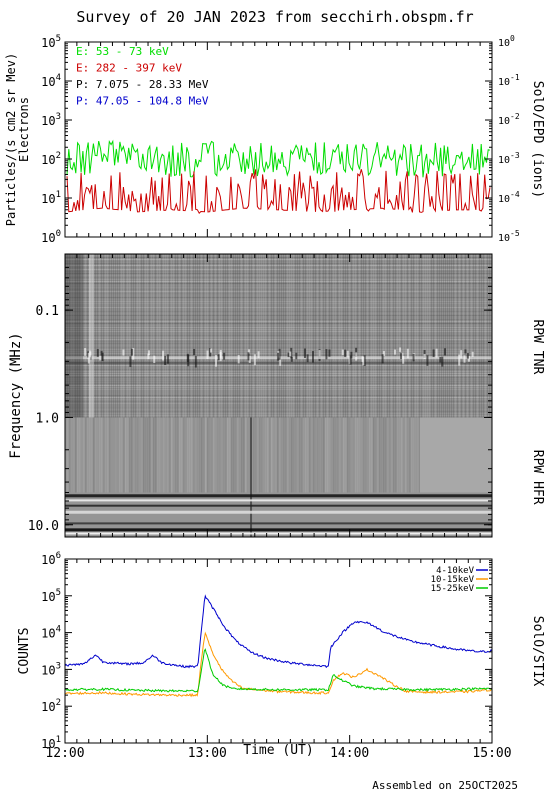 This screenshot has height=800, width=550. What do you see at coordinates (51, 237) in the screenshot?
I see `epd-left-tick-label: 100` at bounding box center [51, 237].